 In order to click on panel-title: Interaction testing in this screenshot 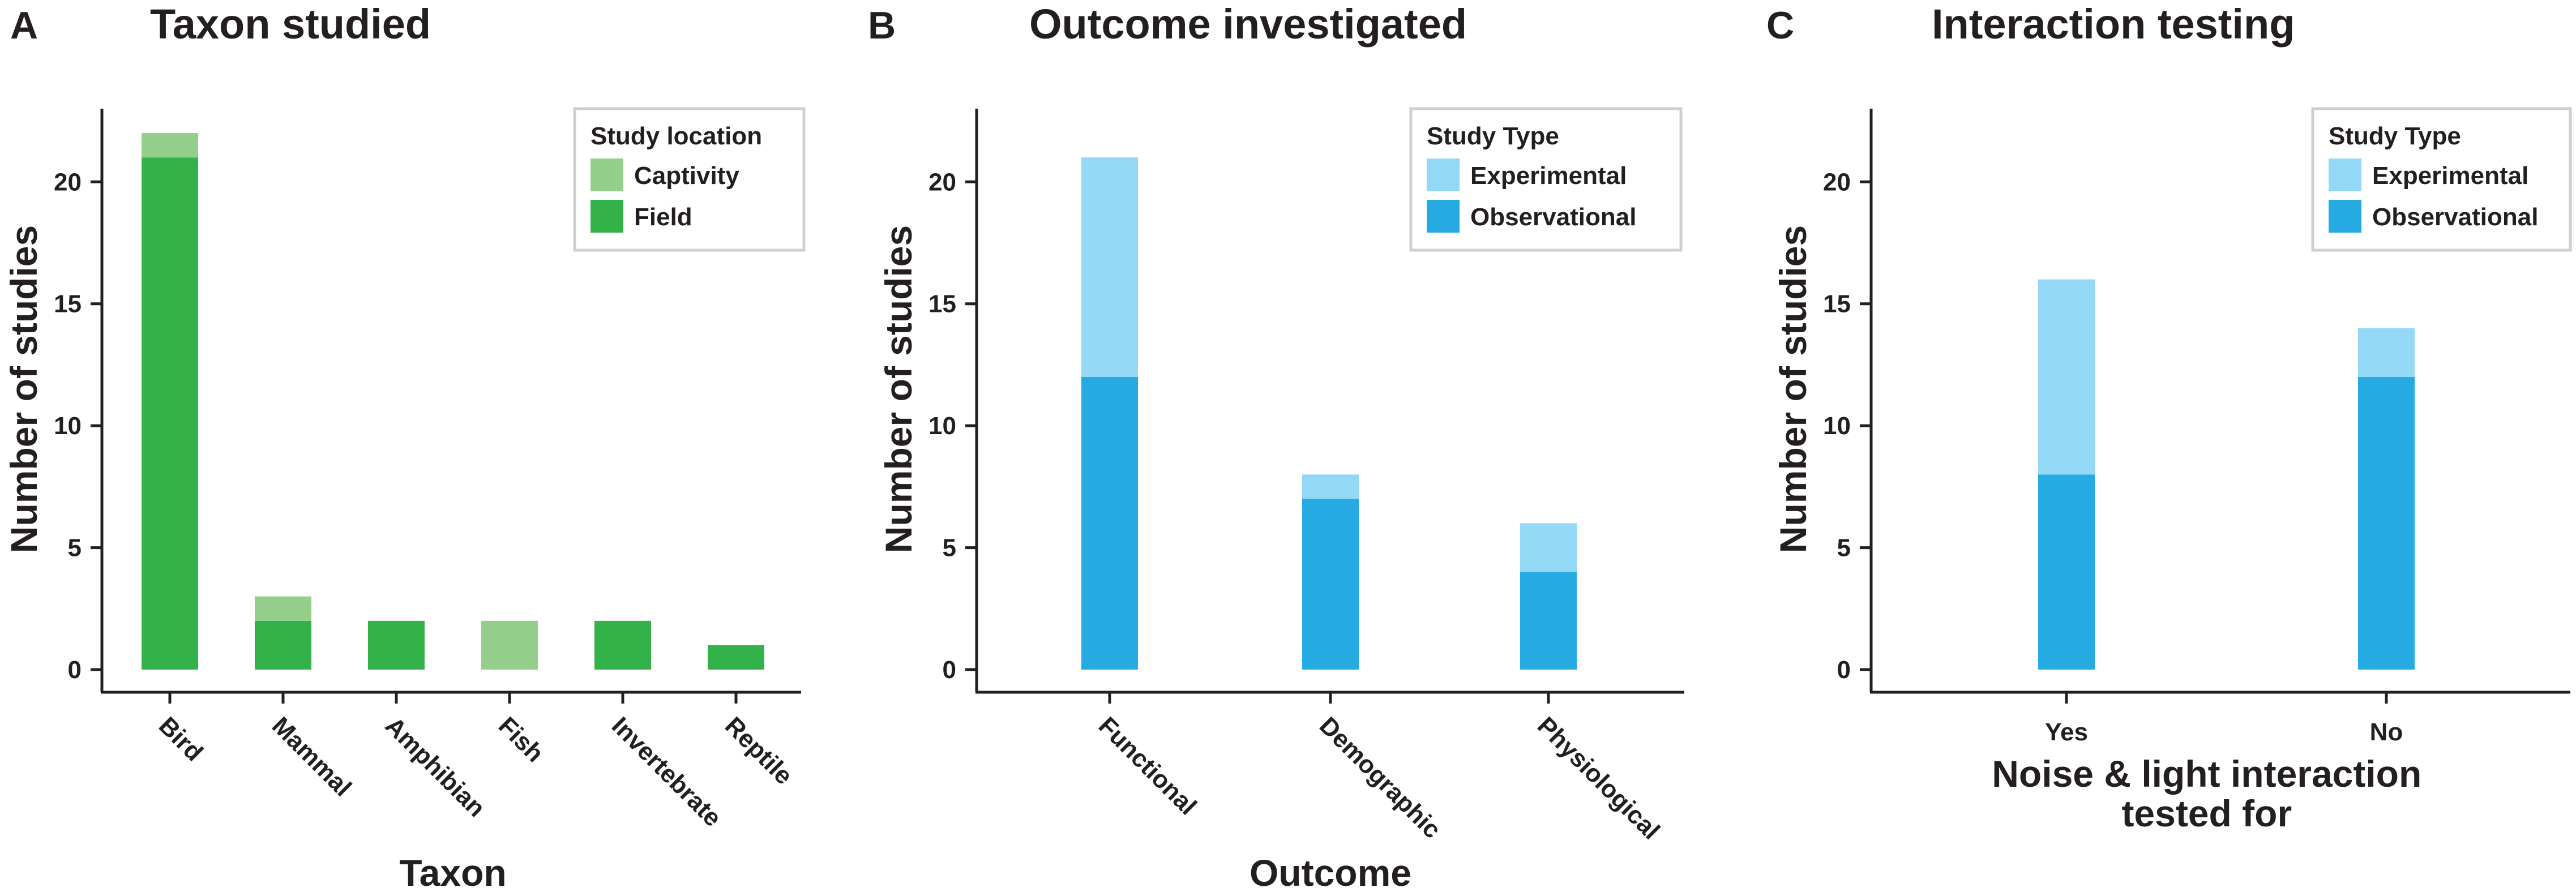, I will do `click(2113, 24)`.